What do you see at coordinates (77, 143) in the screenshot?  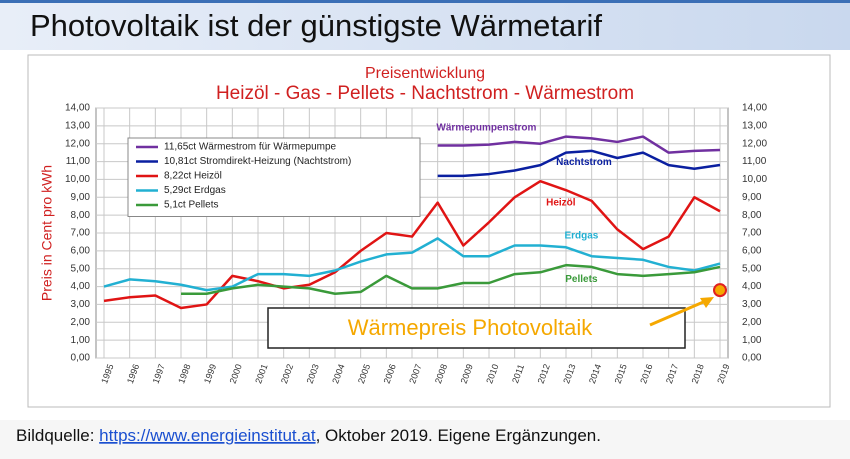 I see `y-tick-label: 12,00` at bounding box center [77, 143].